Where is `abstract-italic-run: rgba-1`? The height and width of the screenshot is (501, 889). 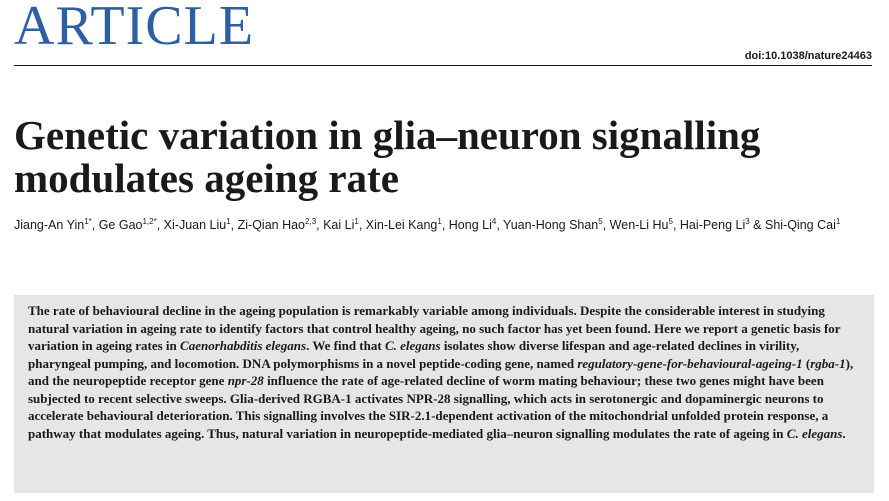 abstract-italic-run: rgba-1 is located at coordinates (828, 363).